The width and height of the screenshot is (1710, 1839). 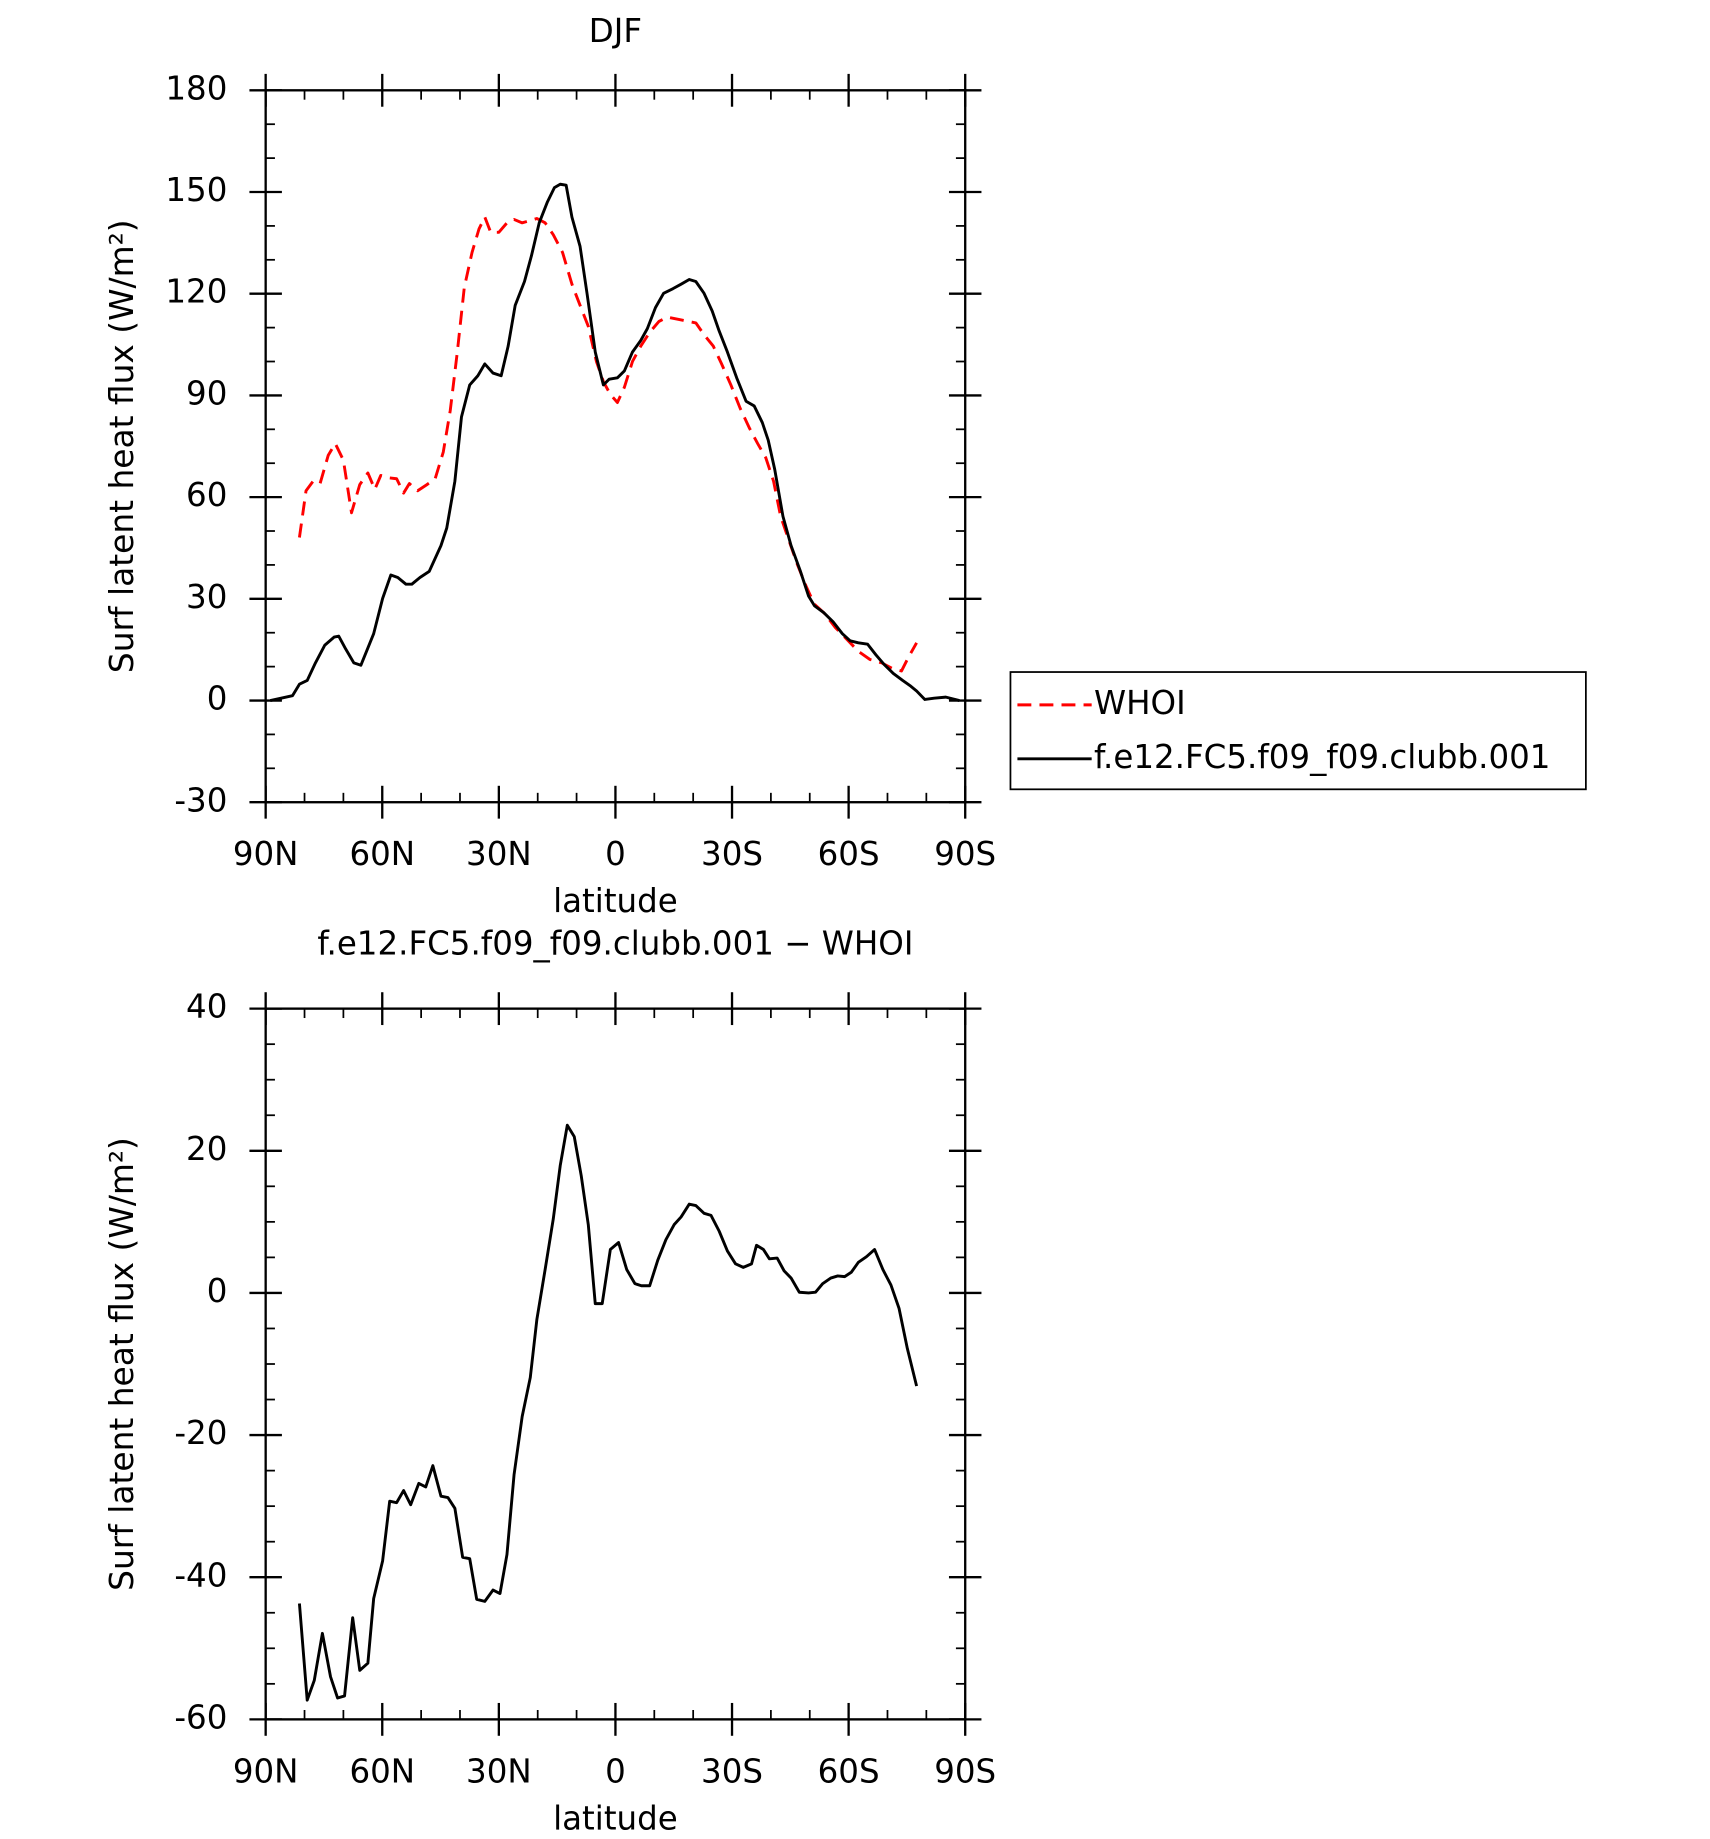 I want to click on y-tick-label: 30, so click(x=206, y=597).